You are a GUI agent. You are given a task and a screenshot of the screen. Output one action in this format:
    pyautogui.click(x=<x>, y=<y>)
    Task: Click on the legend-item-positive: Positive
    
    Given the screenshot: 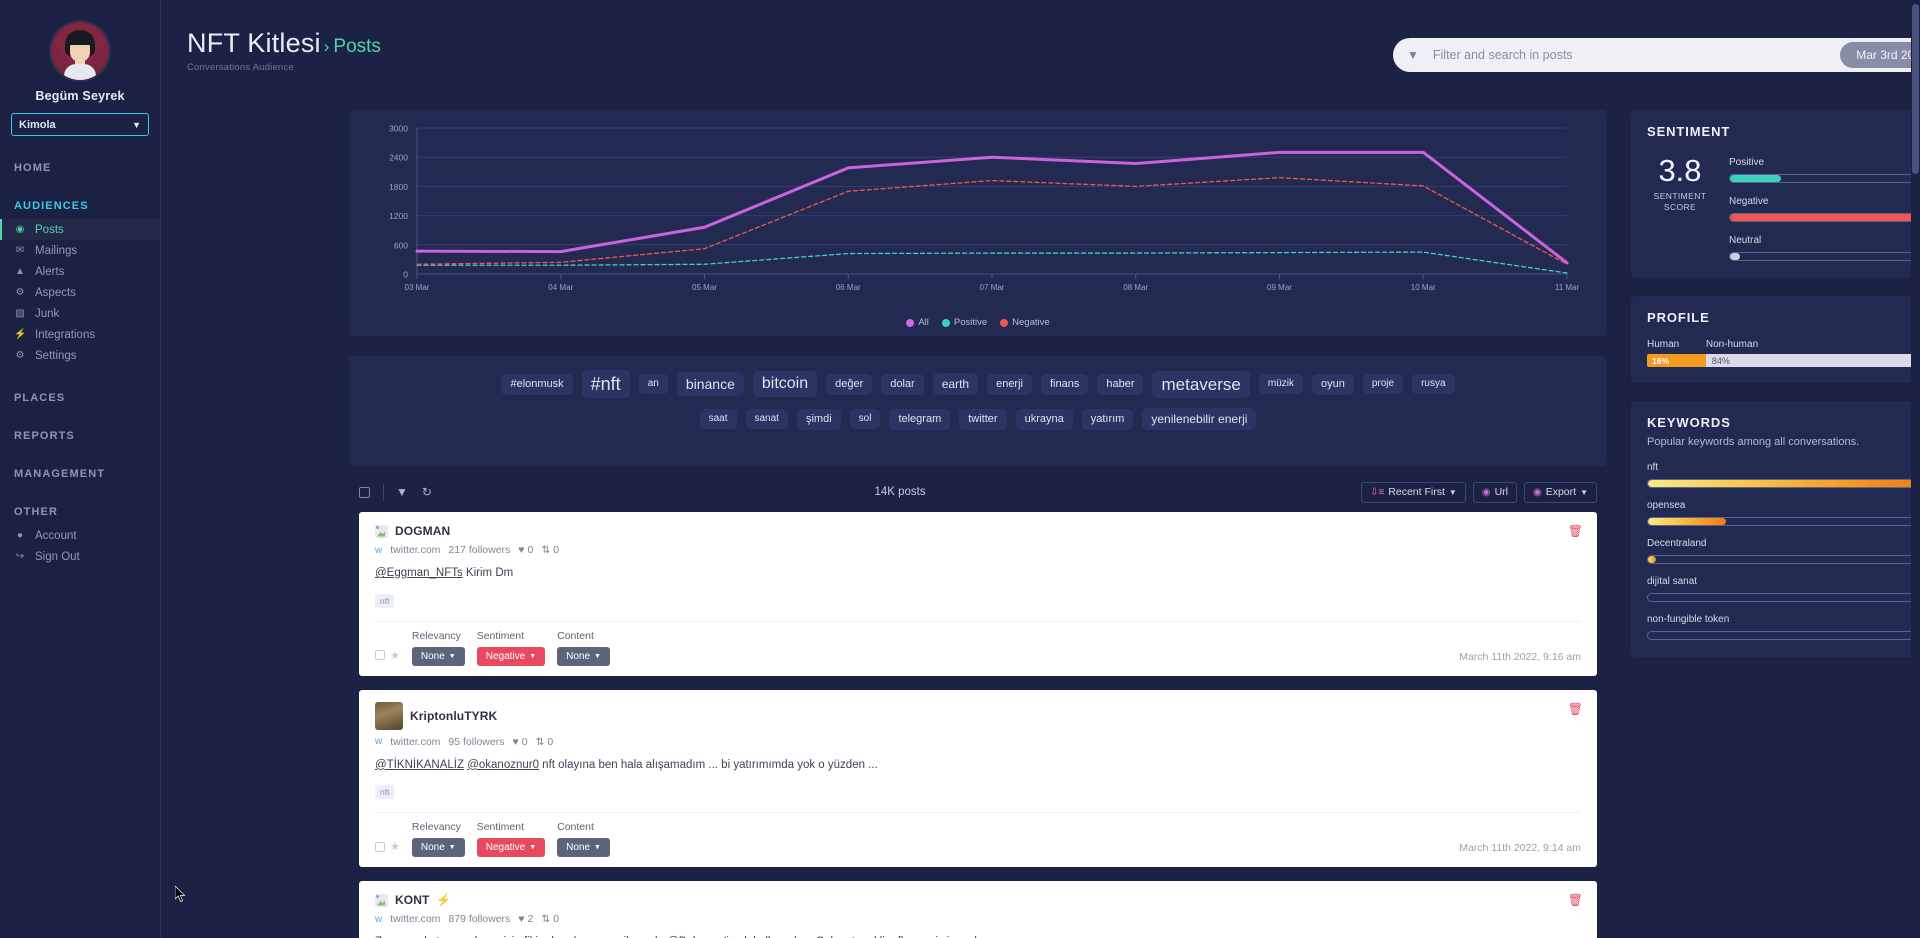 What is the action you would take?
    pyautogui.click(x=964, y=322)
    